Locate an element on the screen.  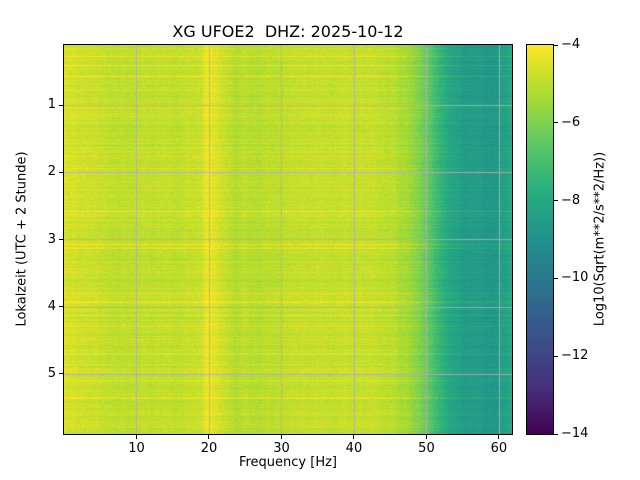
colorbar-tick-label: −12 is located at coordinates (575, 356).